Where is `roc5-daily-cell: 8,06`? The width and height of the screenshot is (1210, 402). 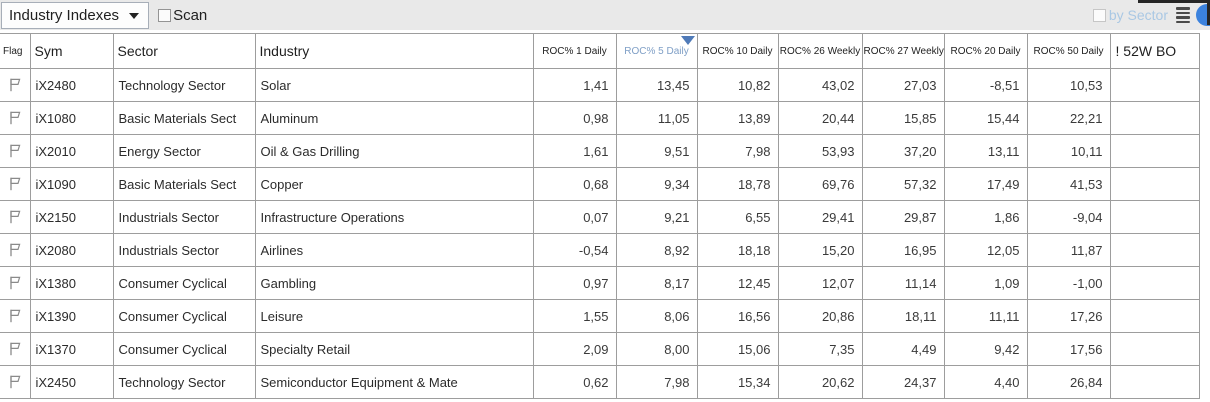 roc5-daily-cell: 8,06 is located at coordinates (656, 316).